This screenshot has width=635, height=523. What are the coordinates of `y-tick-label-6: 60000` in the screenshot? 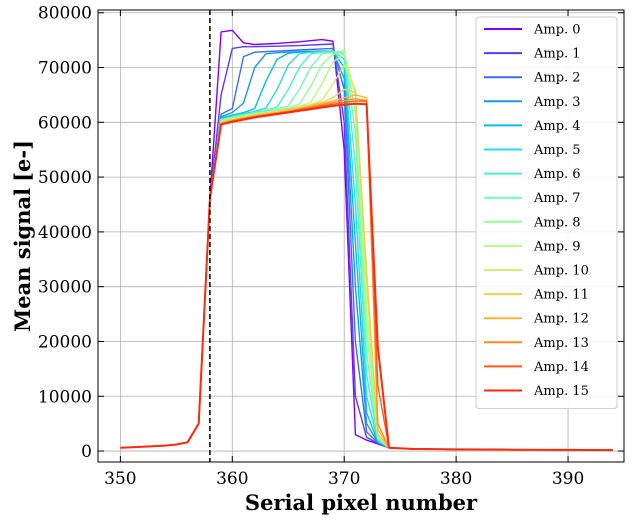 It's located at (65, 123).